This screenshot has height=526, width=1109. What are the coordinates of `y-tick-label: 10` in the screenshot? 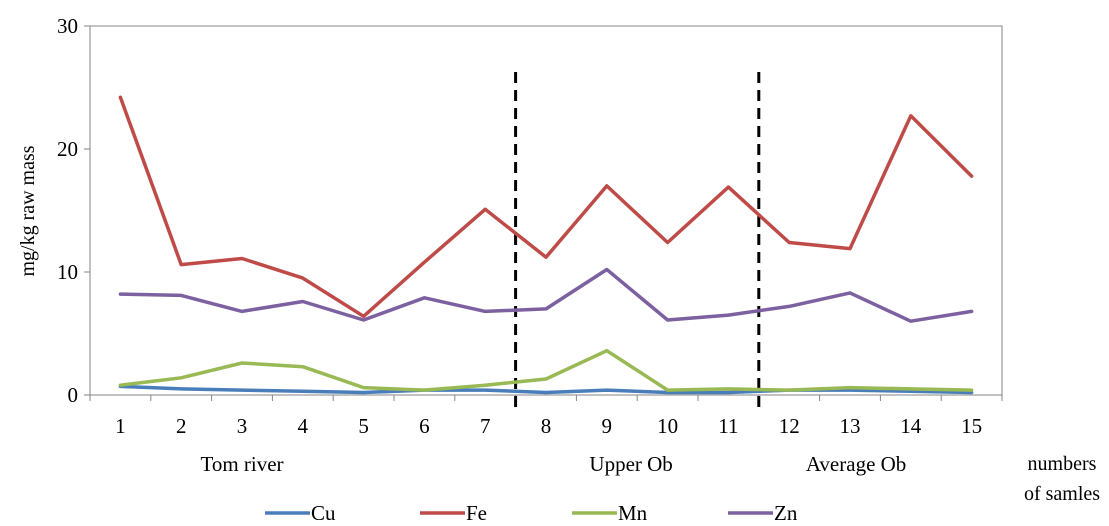 It's located at (67, 272).